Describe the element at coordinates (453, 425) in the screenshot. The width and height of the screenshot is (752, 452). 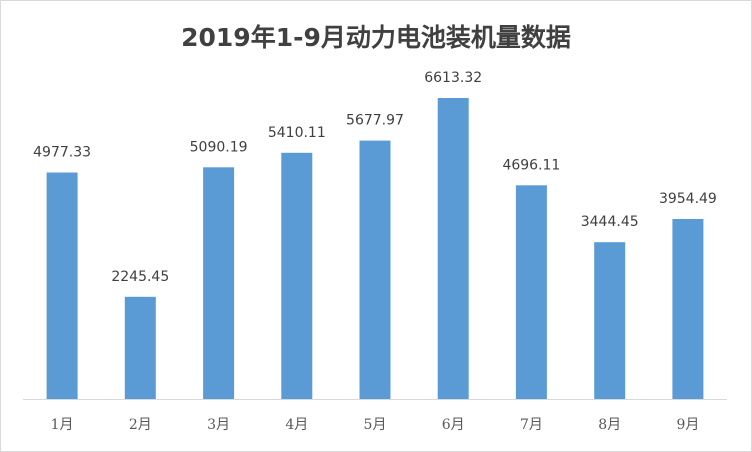
I see `x-tick-label-6: 6月` at that location.